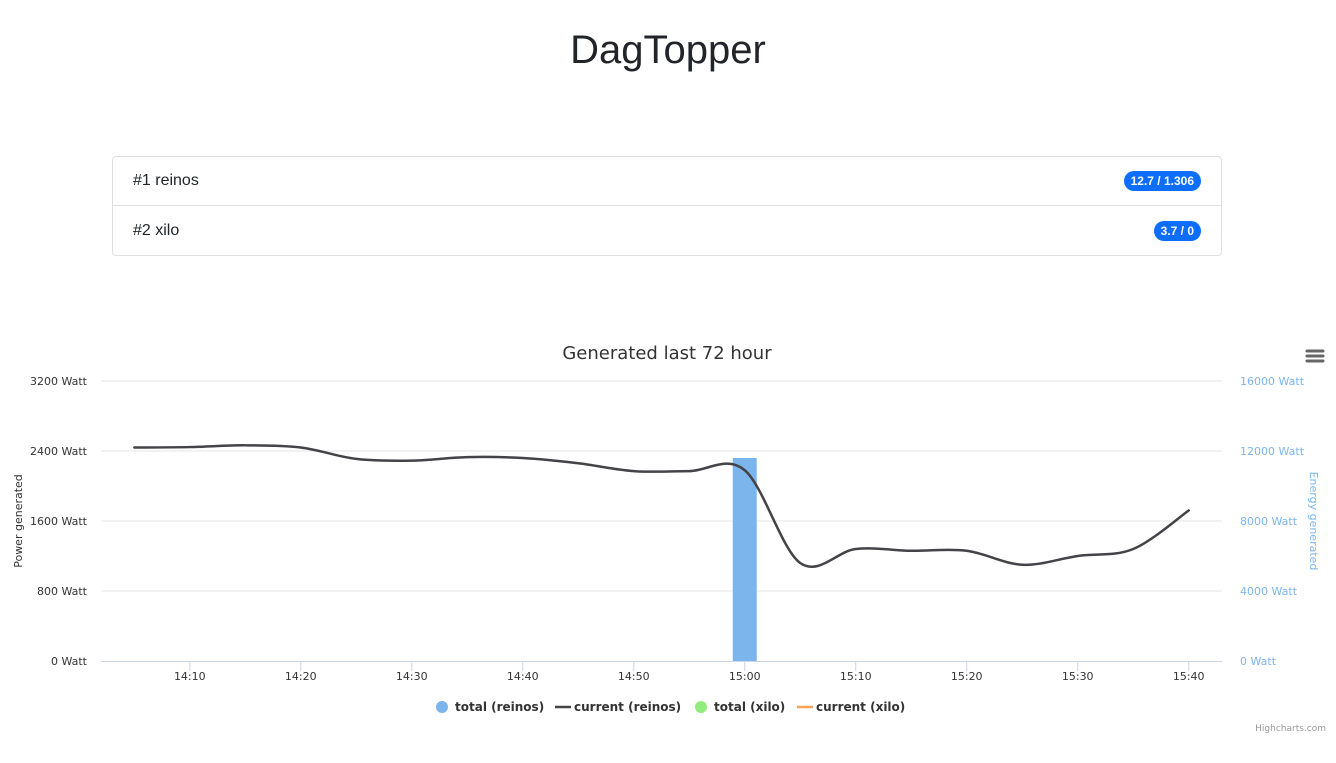 This screenshot has width=1336, height=763. I want to click on y-left-tick-label: 1600 Watt, so click(59, 521).